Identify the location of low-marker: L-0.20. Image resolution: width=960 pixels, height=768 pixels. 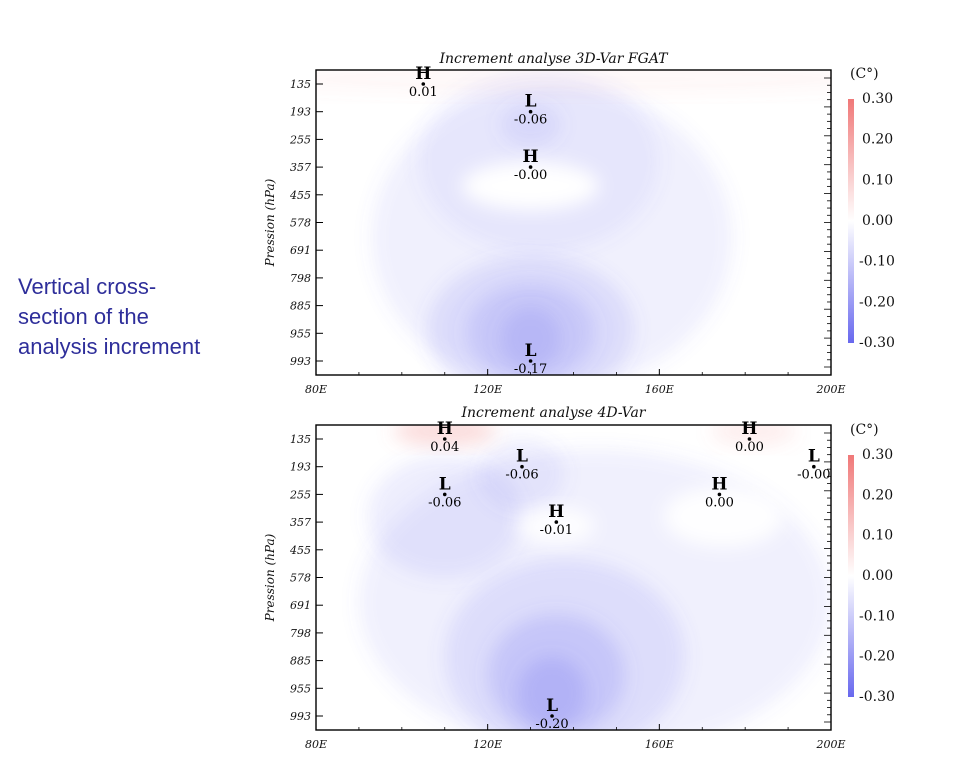
(551, 714).